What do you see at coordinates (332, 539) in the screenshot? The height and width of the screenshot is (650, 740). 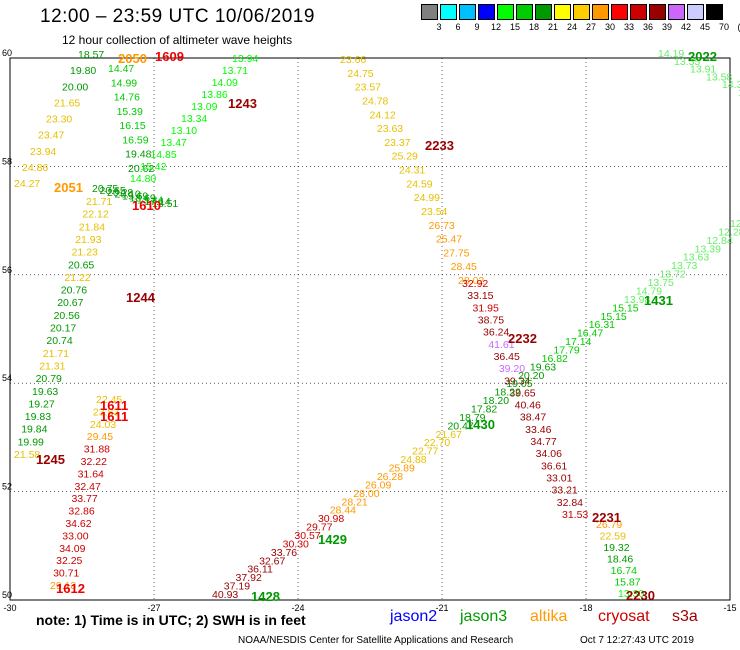 I see `pass-time-label: 1429` at bounding box center [332, 539].